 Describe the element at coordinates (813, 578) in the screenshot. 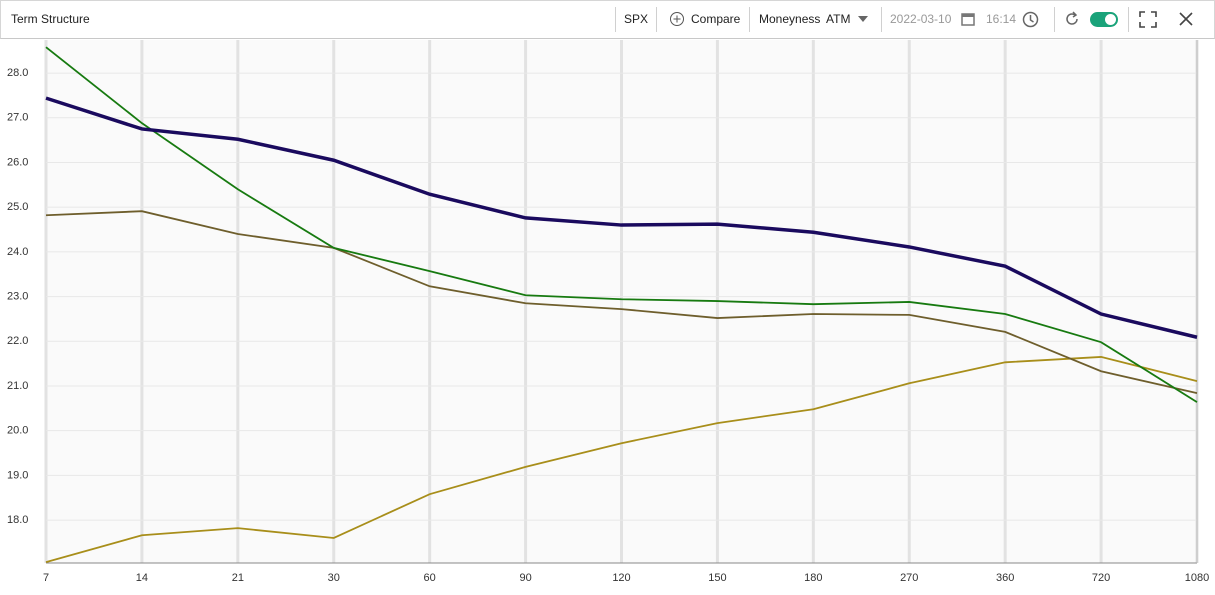

I see `x-tick-label: 180` at that location.